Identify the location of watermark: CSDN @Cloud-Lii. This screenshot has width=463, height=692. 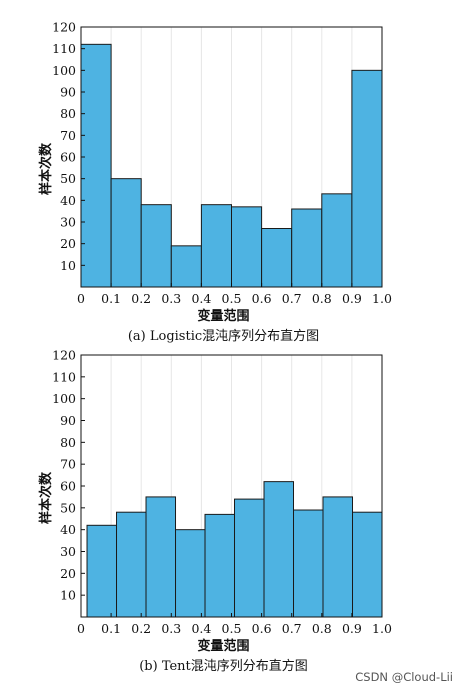
(404, 677).